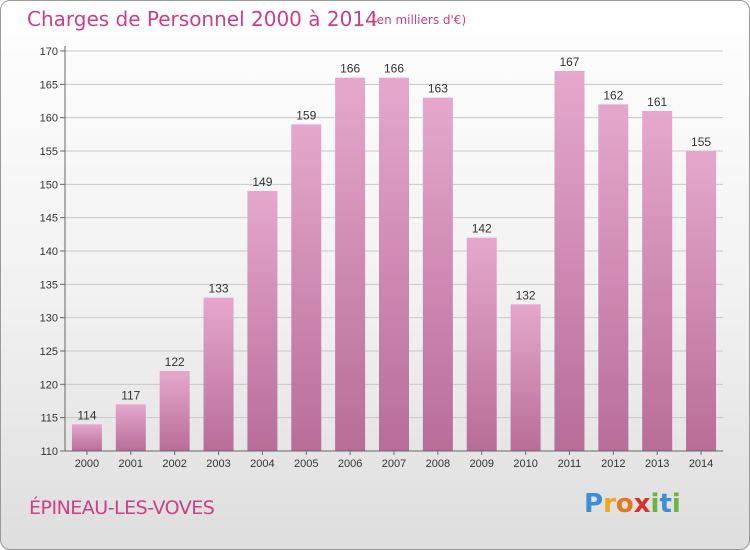 Image resolution: width=750 pixels, height=550 pixels. What do you see at coordinates (49, 219) in the screenshot?
I see `y-tick-label-145: 145` at bounding box center [49, 219].